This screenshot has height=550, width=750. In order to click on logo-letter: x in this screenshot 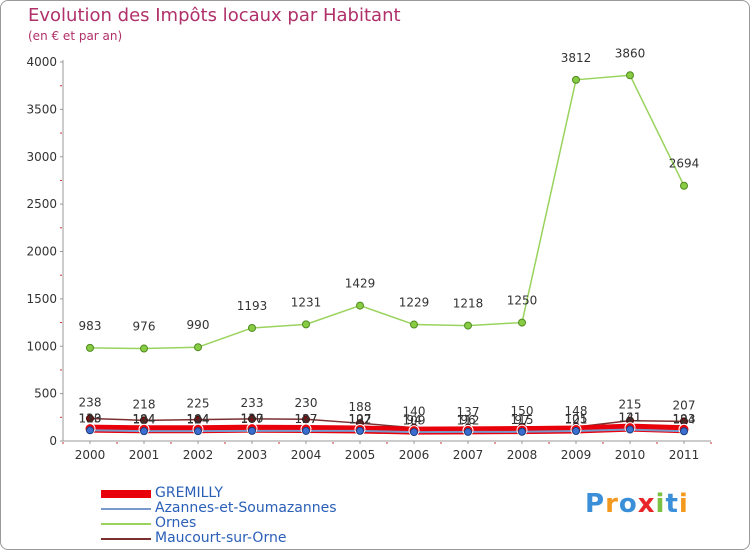, I will do `click(646, 504)`.